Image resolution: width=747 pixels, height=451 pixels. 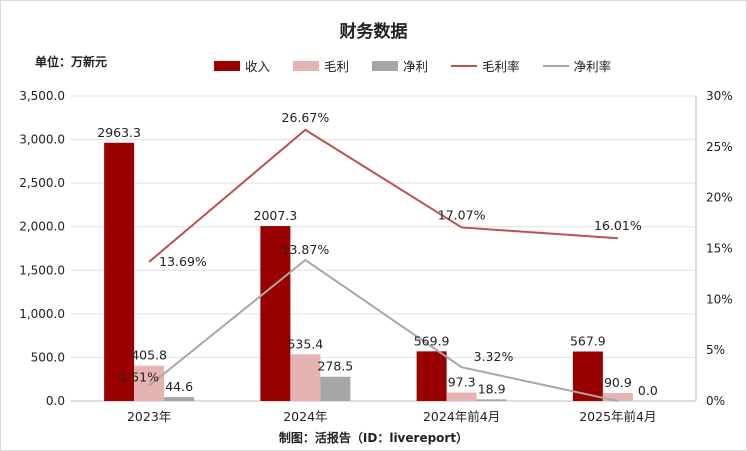 What do you see at coordinates (715, 350) in the screenshot?
I see `y-right-tick-label: 5%` at bounding box center [715, 350].